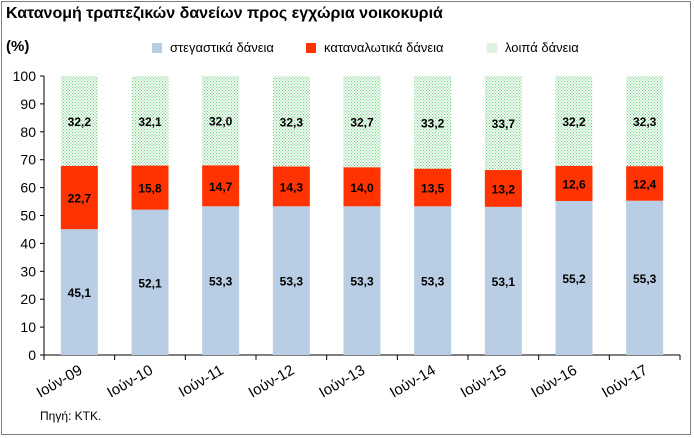  What do you see at coordinates (28, 243) in the screenshot?
I see `y-tick-label: 40` at bounding box center [28, 243].